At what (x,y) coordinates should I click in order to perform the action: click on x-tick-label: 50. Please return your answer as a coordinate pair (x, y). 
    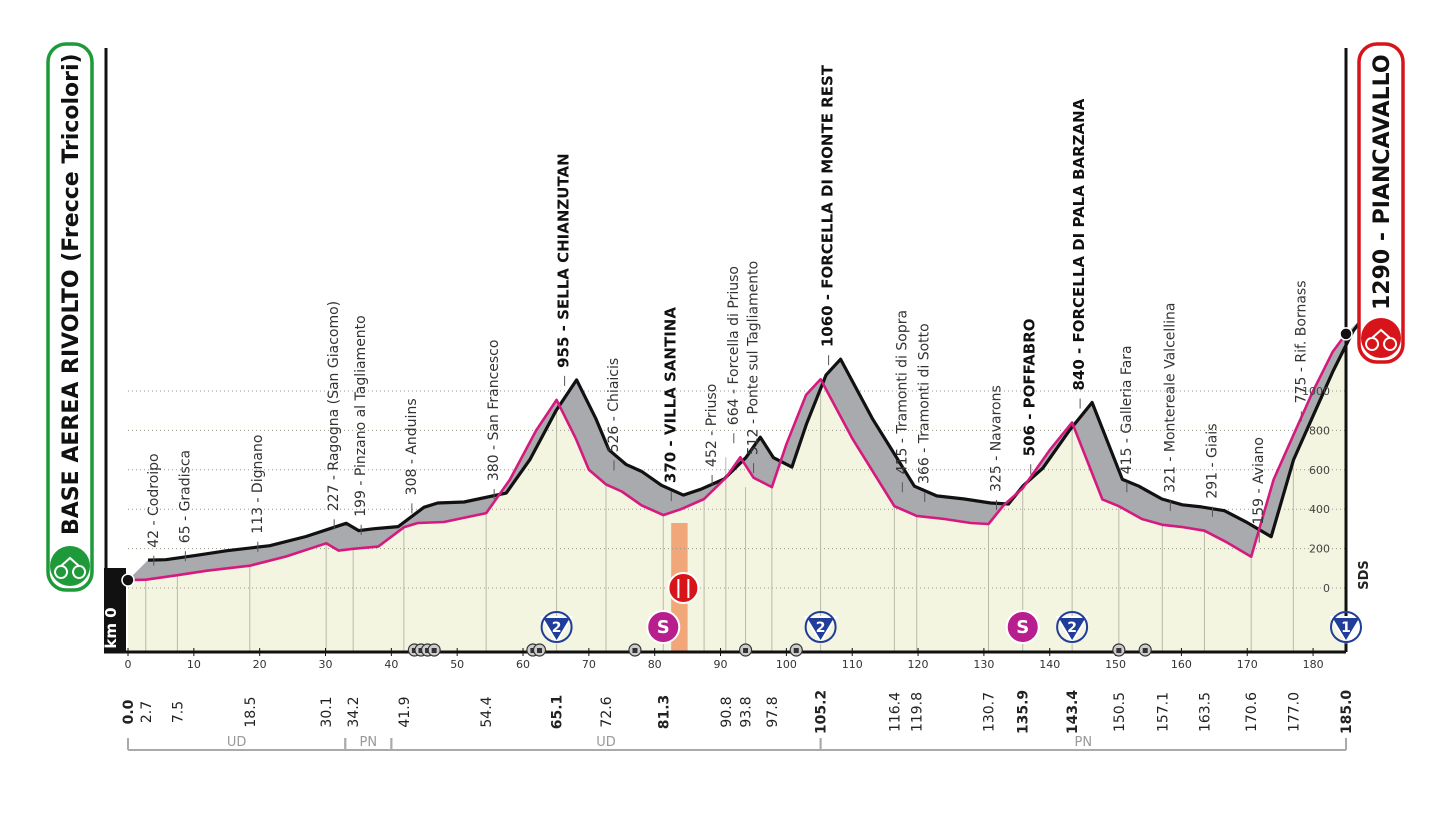
    Looking at the image, I should click on (457, 664).